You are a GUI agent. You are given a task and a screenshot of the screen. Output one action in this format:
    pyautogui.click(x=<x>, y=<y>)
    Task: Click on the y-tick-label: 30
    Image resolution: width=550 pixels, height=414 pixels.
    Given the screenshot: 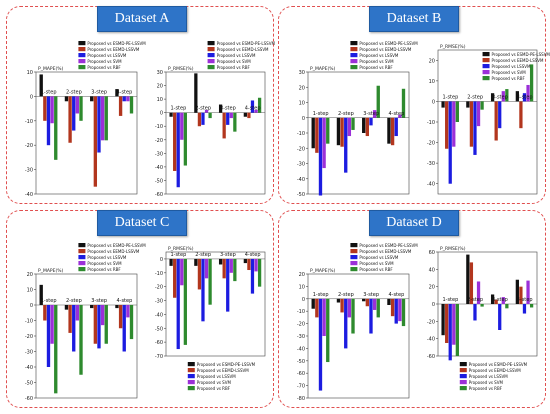 What is the action you would take?
    pyautogui.click(x=302, y=73)
    